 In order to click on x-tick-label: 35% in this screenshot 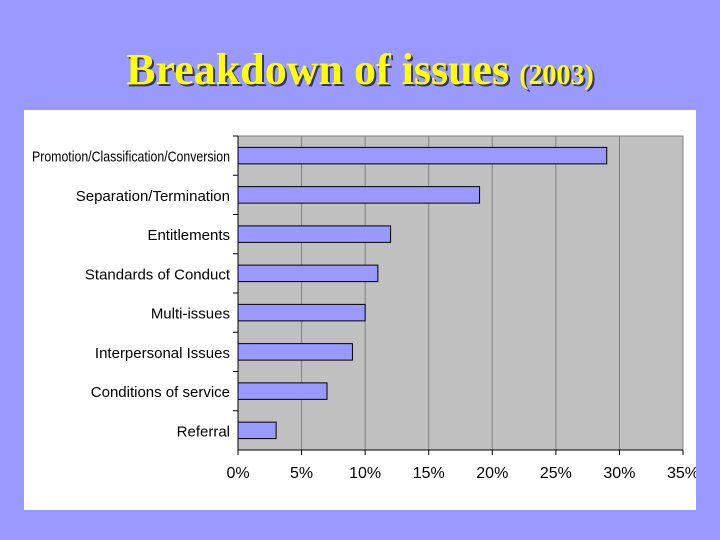, I will do `click(681, 473)`.